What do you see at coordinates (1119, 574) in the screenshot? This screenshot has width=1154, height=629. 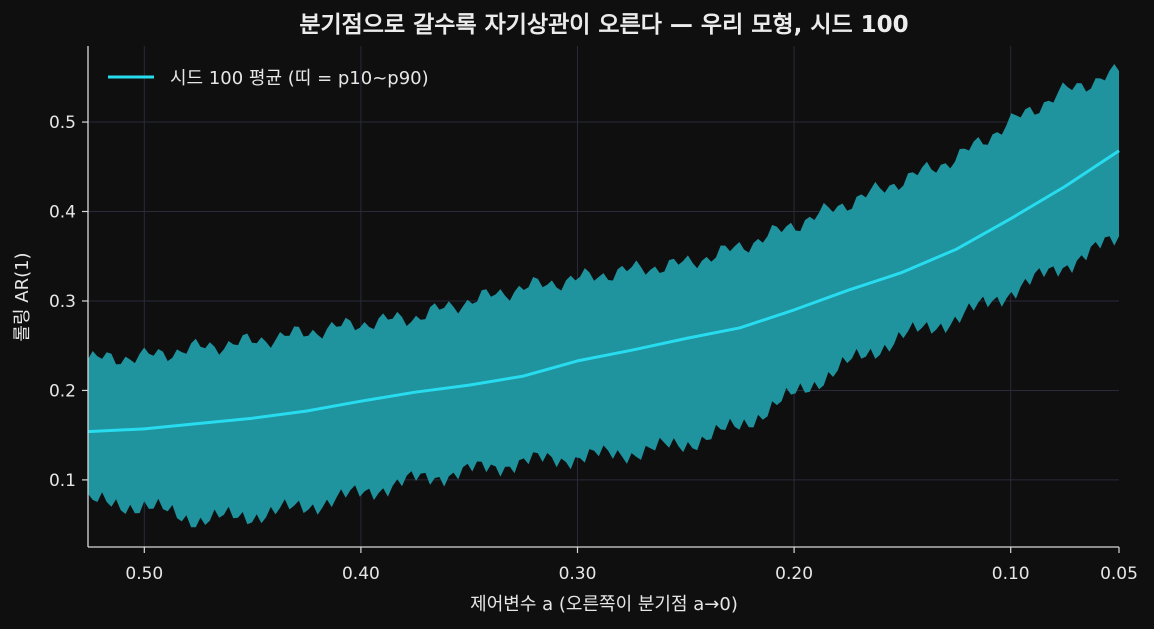 I see `x-tick-label: 0.05` at bounding box center [1119, 574].